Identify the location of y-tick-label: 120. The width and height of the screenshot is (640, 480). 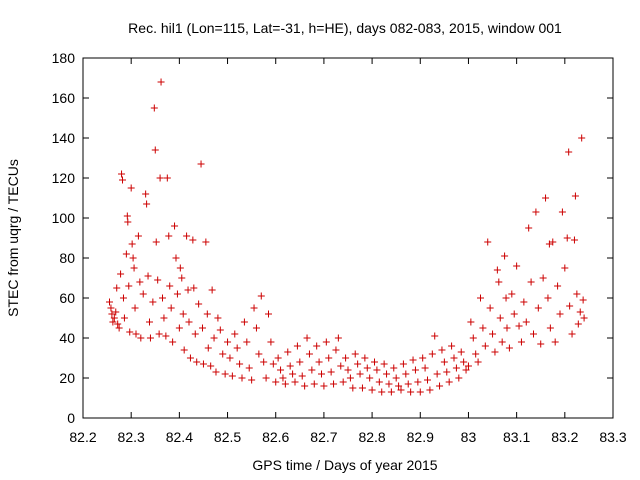
(64, 178).